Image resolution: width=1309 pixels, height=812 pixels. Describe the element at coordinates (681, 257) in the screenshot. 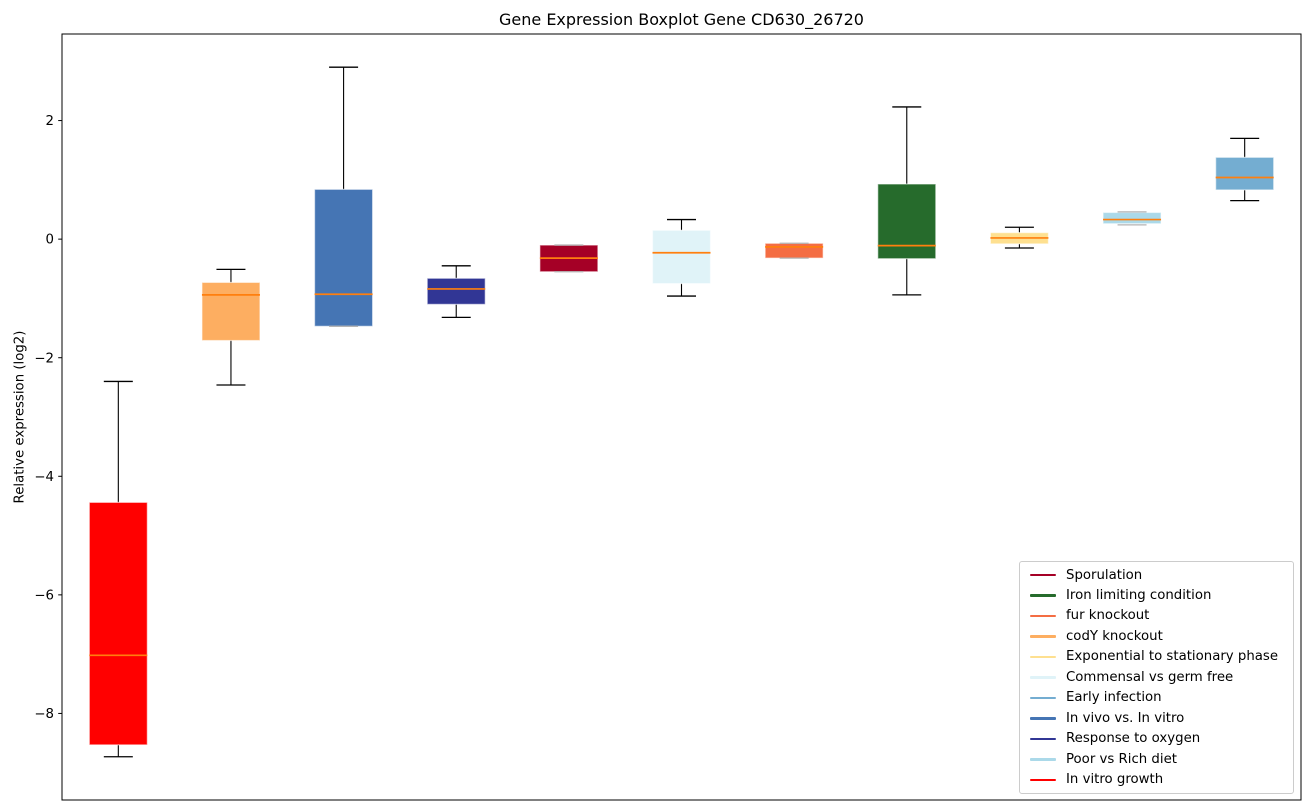

I see `box-commensal-vs-germ-free` at that location.